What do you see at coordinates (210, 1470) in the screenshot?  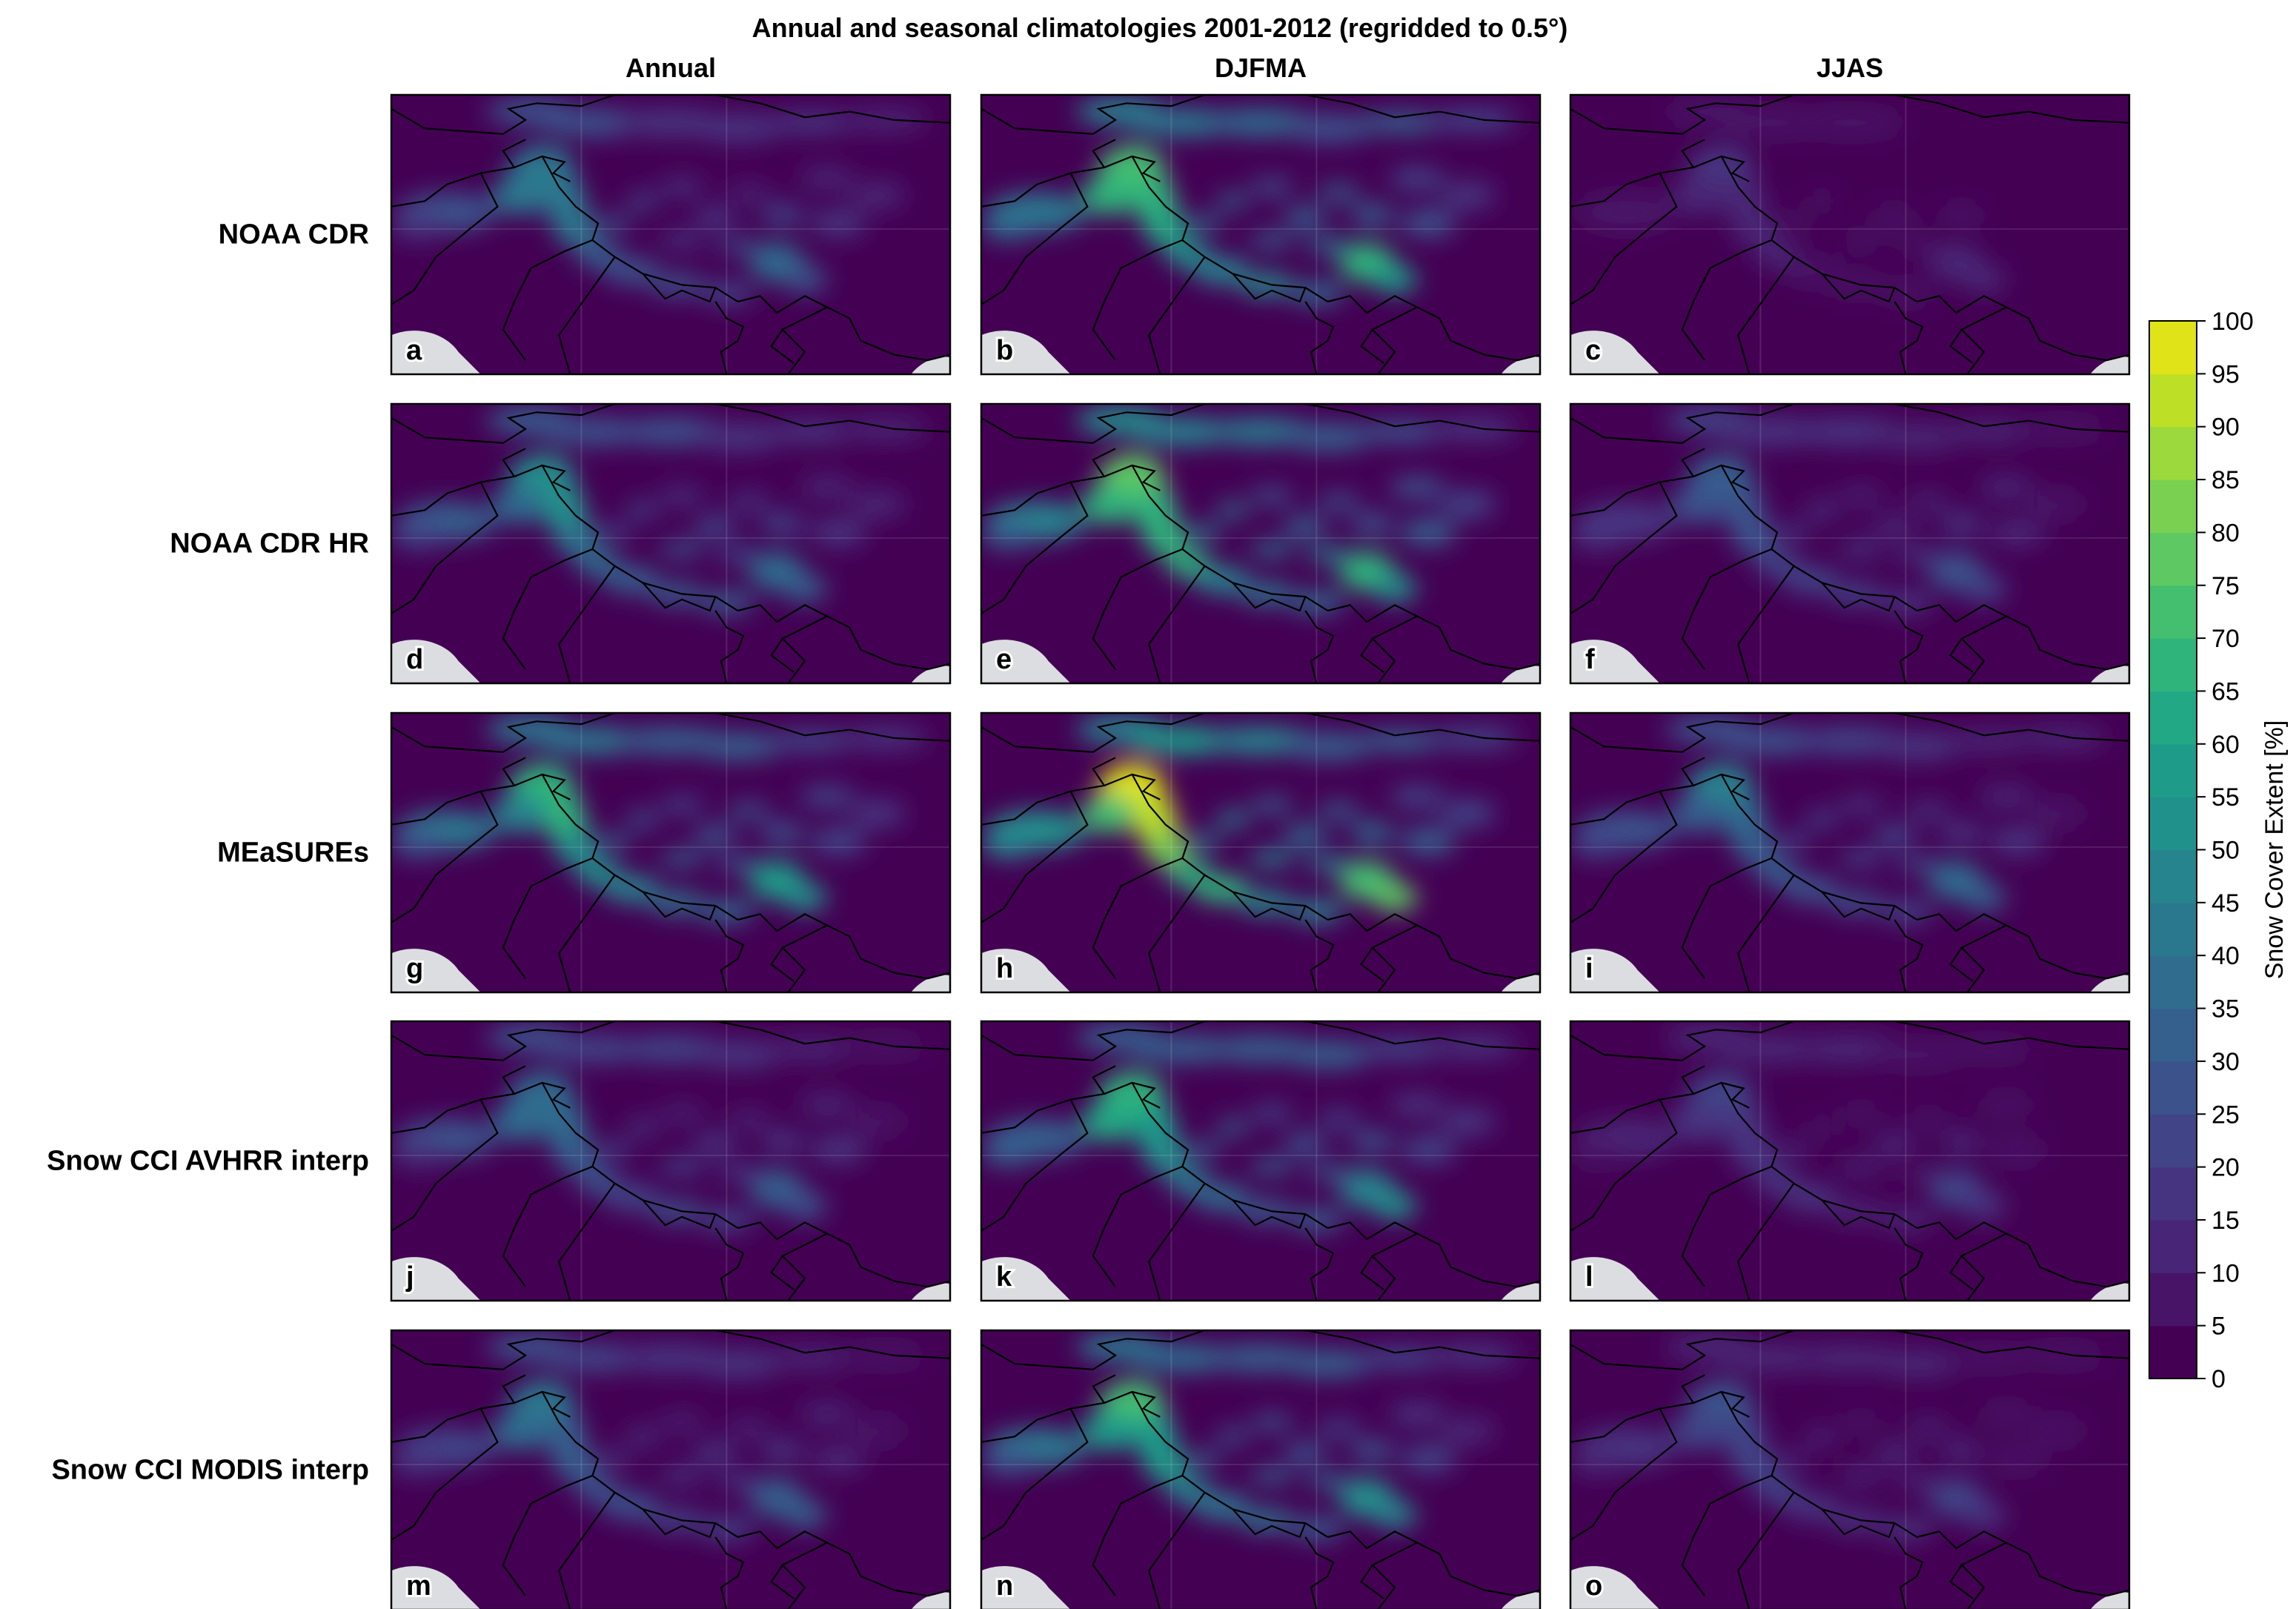 I see `row-label: Snow CCI MODIS interp` at bounding box center [210, 1470].